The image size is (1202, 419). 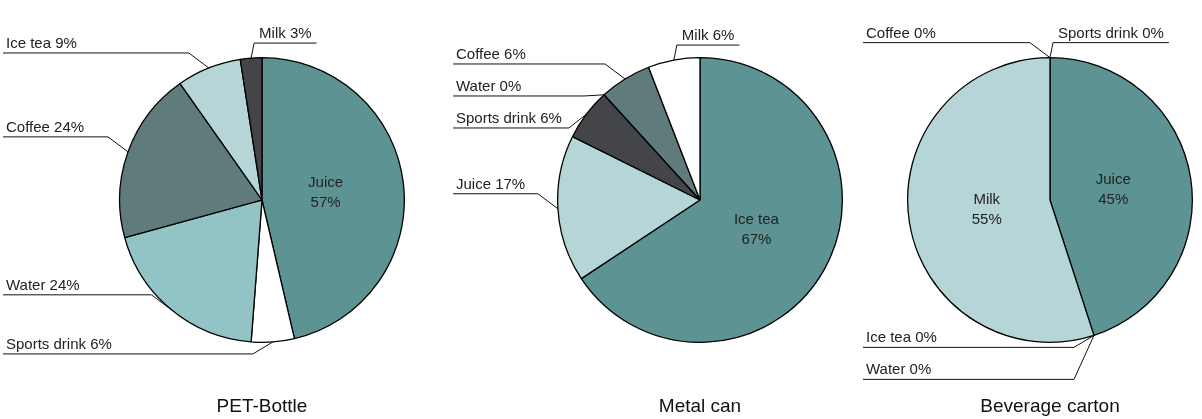 What do you see at coordinates (986, 219) in the screenshot?
I see `data-label: 55%` at bounding box center [986, 219].